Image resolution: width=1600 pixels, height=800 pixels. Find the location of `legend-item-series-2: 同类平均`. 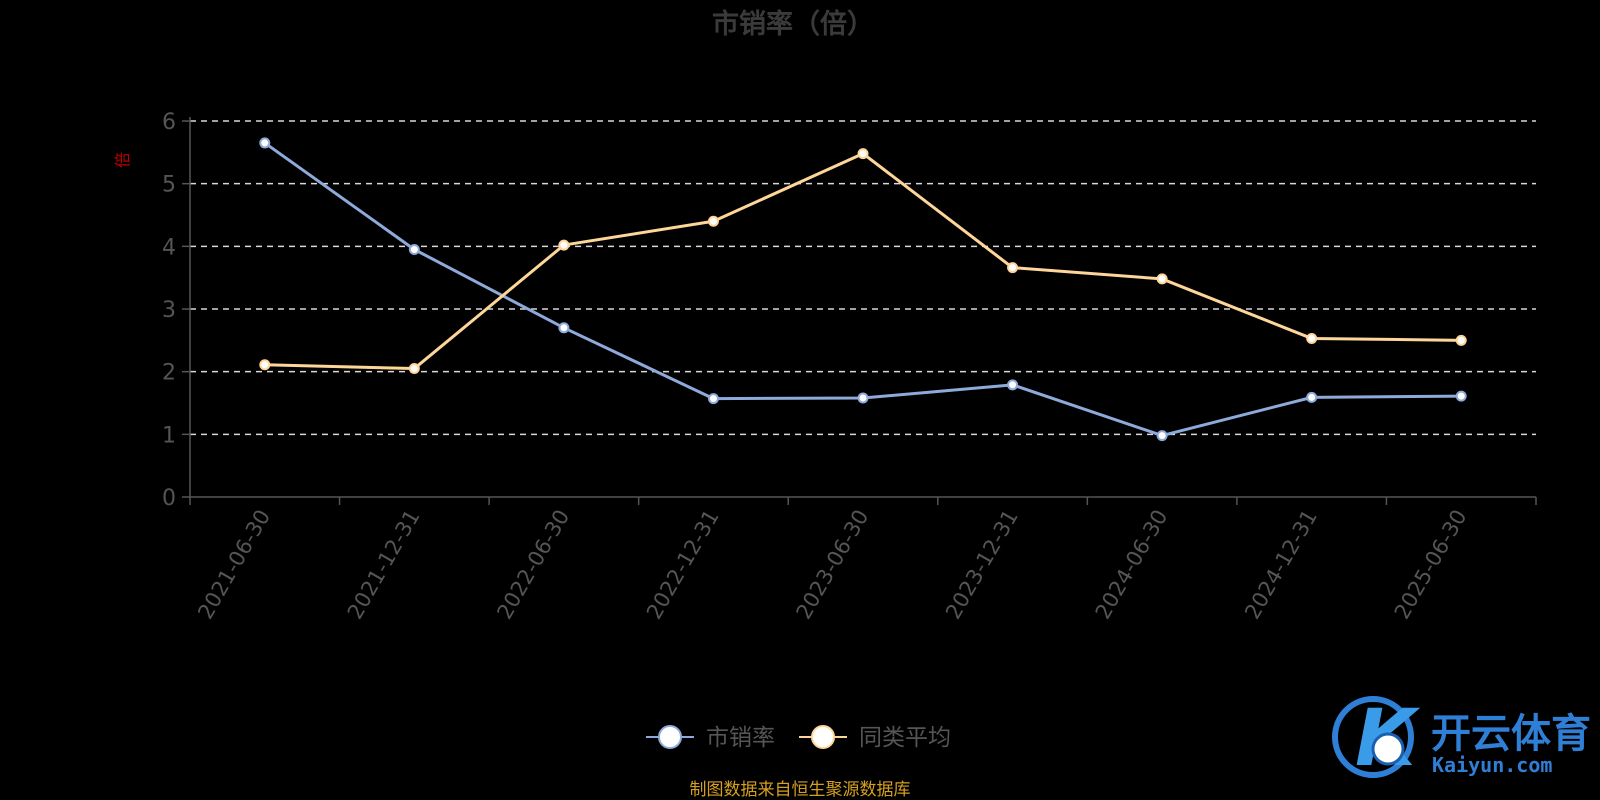

legend-item-series-2: 同类平均 is located at coordinates (875, 738).